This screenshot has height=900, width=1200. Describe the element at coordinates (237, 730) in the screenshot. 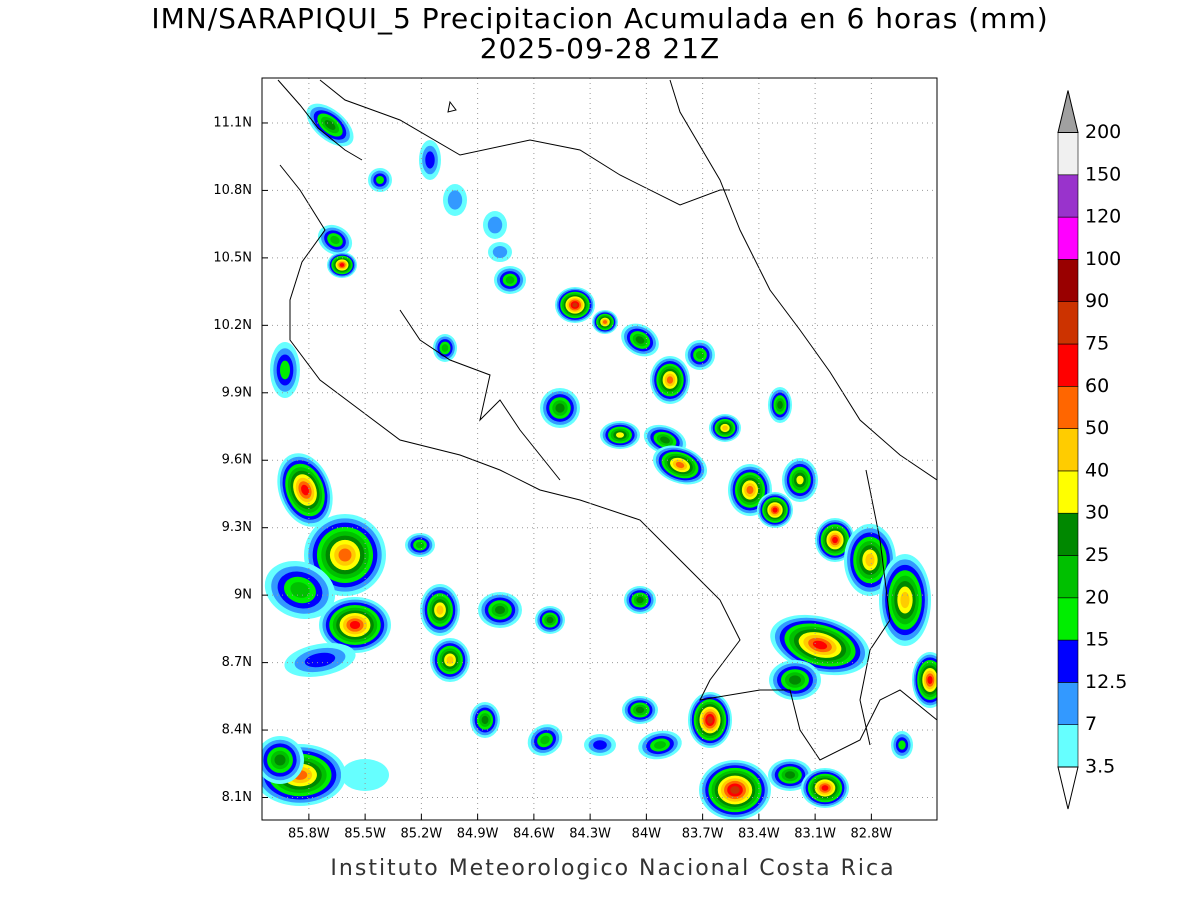

I see `y-tick-label: 8.4N` at that location.